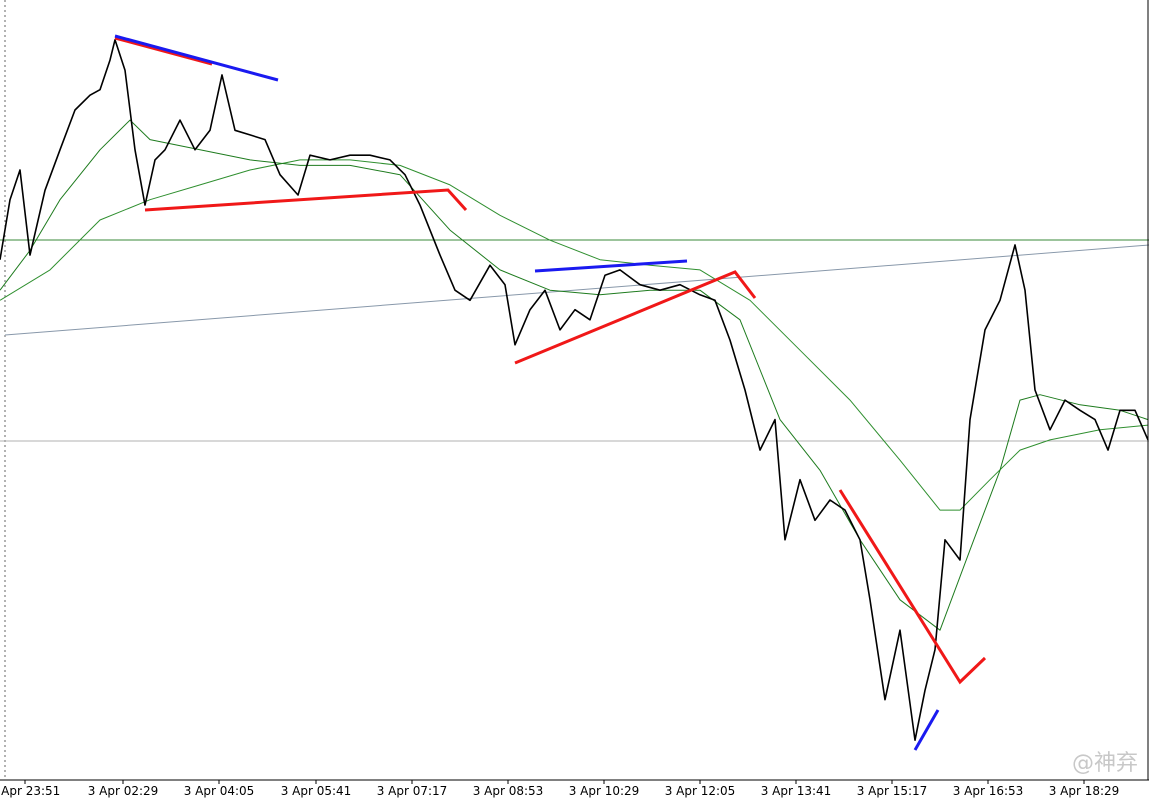 The width and height of the screenshot is (1149, 809). Describe the element at coordinates (123, 791) in the screenshot. I see `x-tick-label: 3 Apr 02:29` at that location.